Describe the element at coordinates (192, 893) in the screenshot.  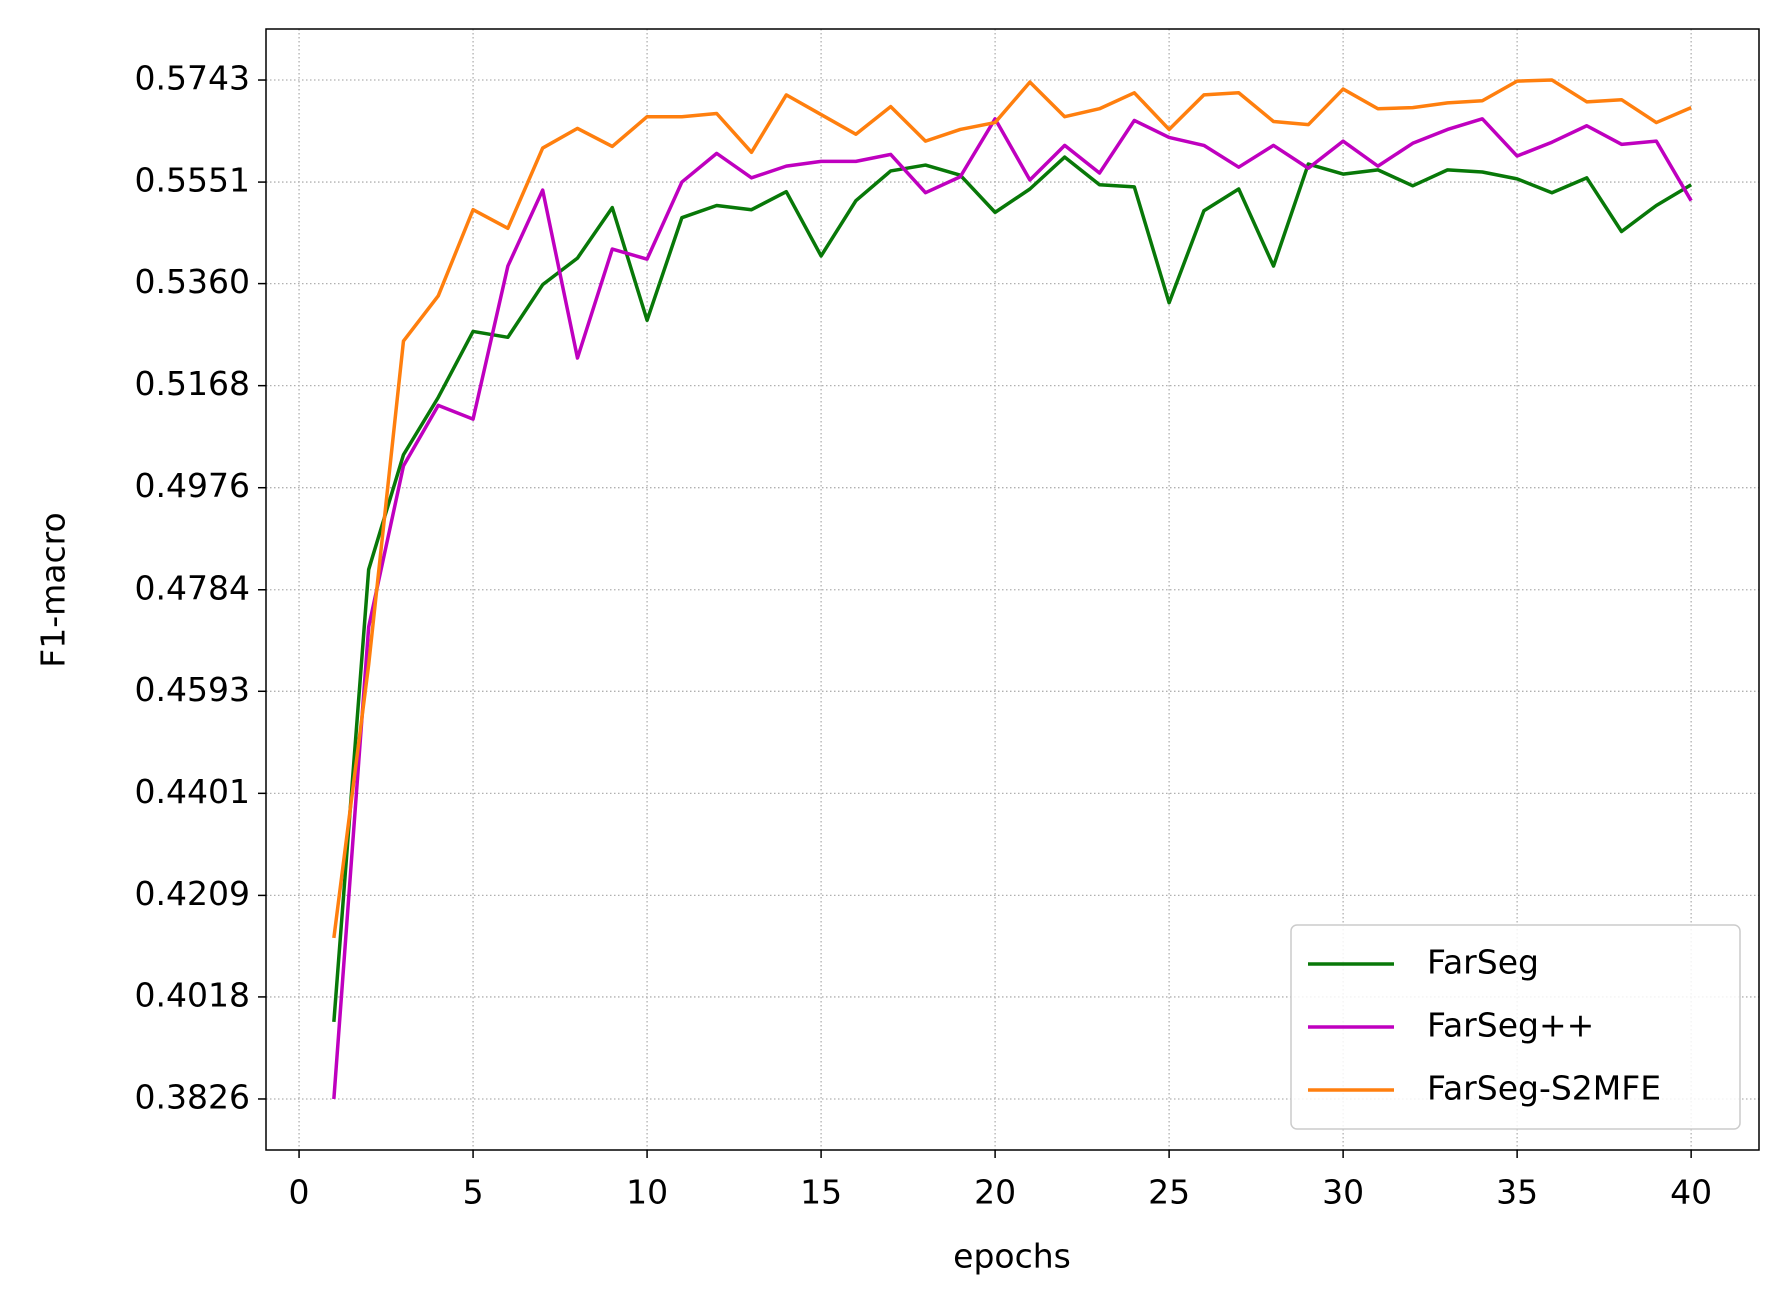
I see `y-tick-label: 0.4209` at that location.